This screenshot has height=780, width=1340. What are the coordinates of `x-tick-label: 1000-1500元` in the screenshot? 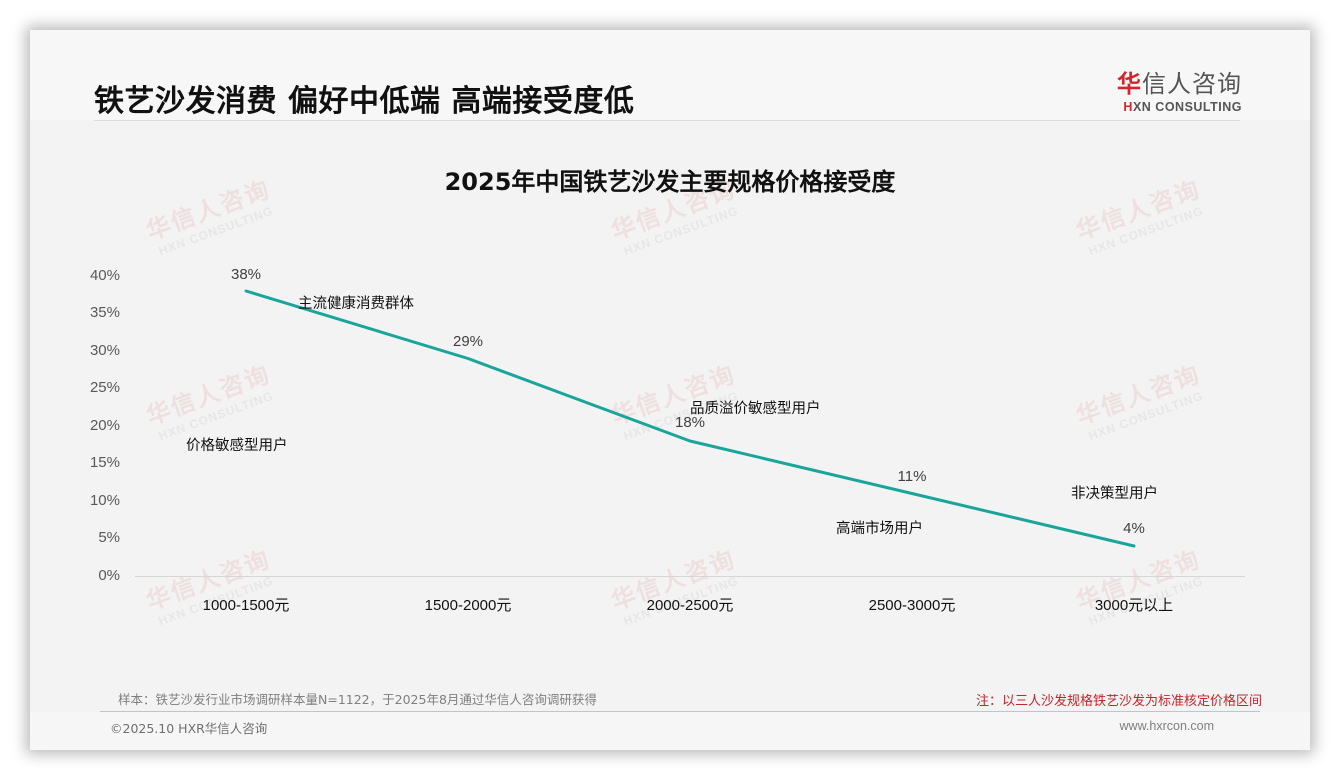 It's located at (246, 605).